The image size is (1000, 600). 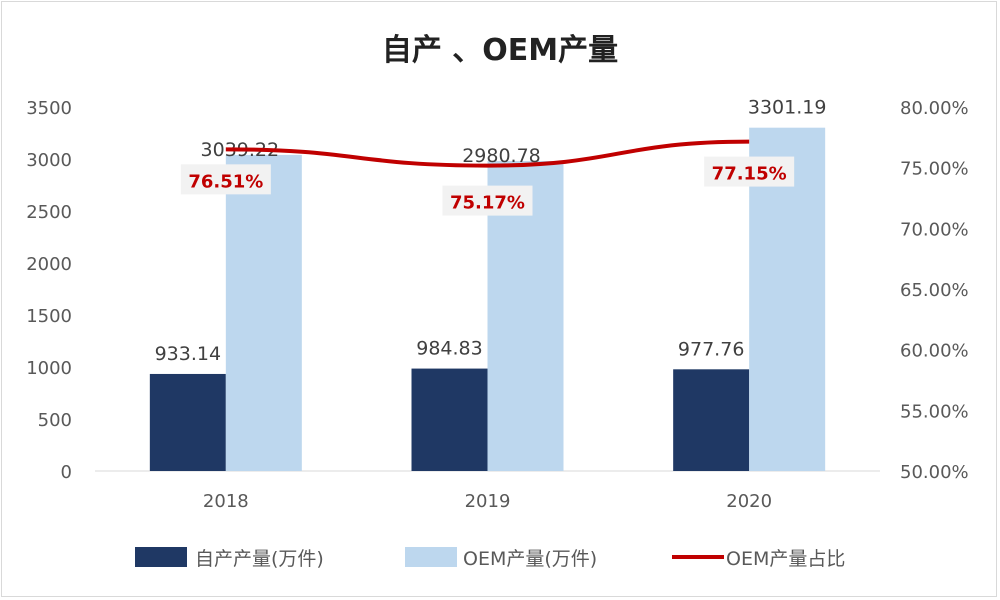 I want to click on y-right-tick-label: 55.00%, so click(x=934, y=411).